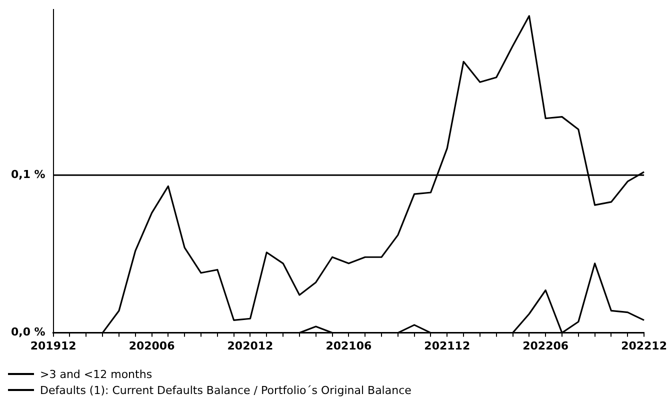 This screenshot has width=670, height=418. Describe the element at coordinates (152, 345) in the screenshot. I see `x-tick-label: 202006` at that location.